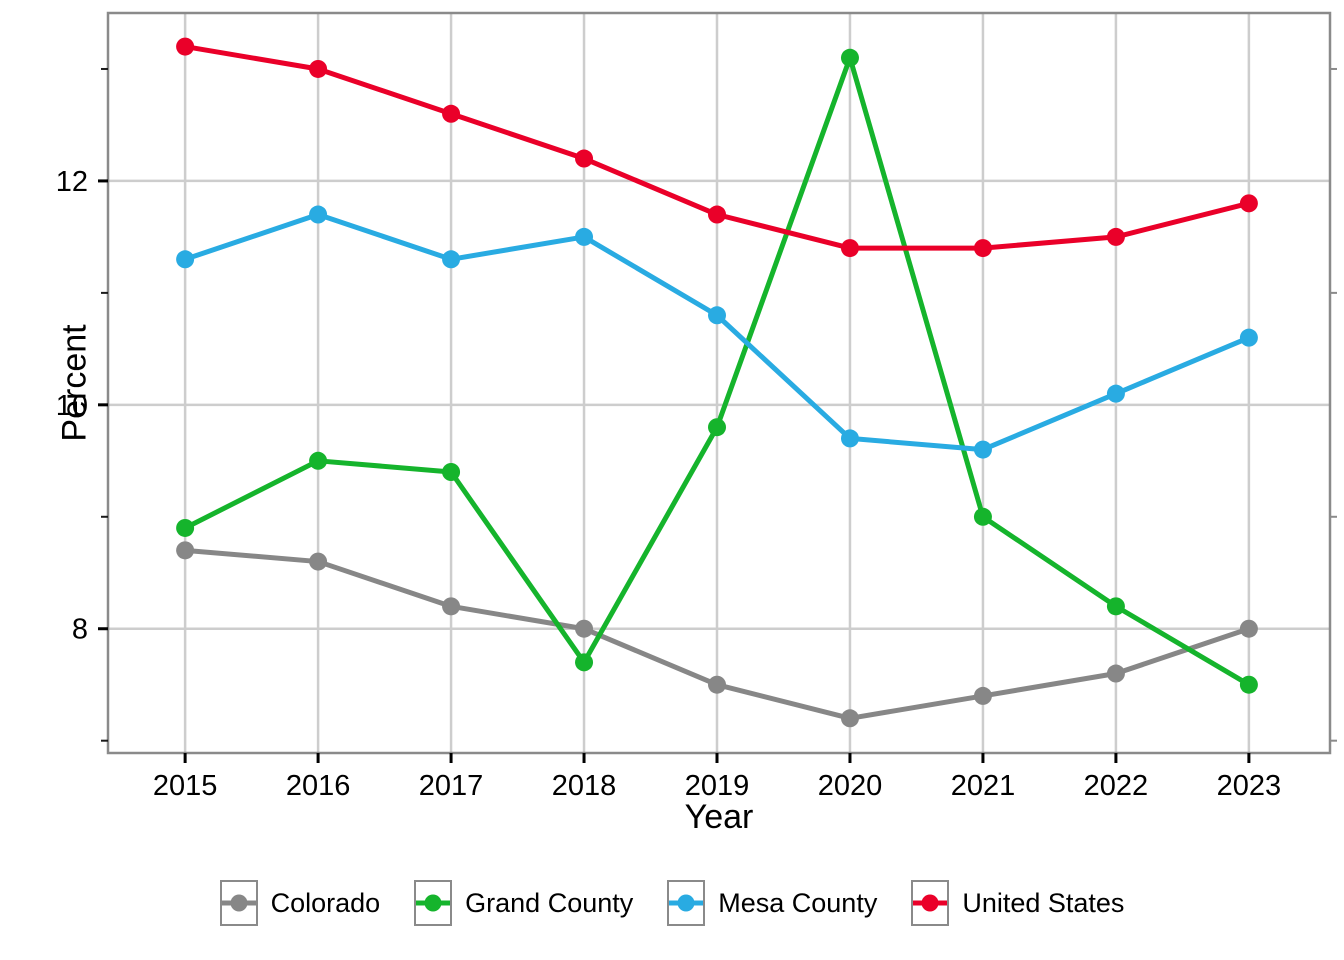 The image size is (1344, 960). Describe the element at coordinates (80, 630) in the screenshot. I see `y-tick-label-8: 8` at that location.